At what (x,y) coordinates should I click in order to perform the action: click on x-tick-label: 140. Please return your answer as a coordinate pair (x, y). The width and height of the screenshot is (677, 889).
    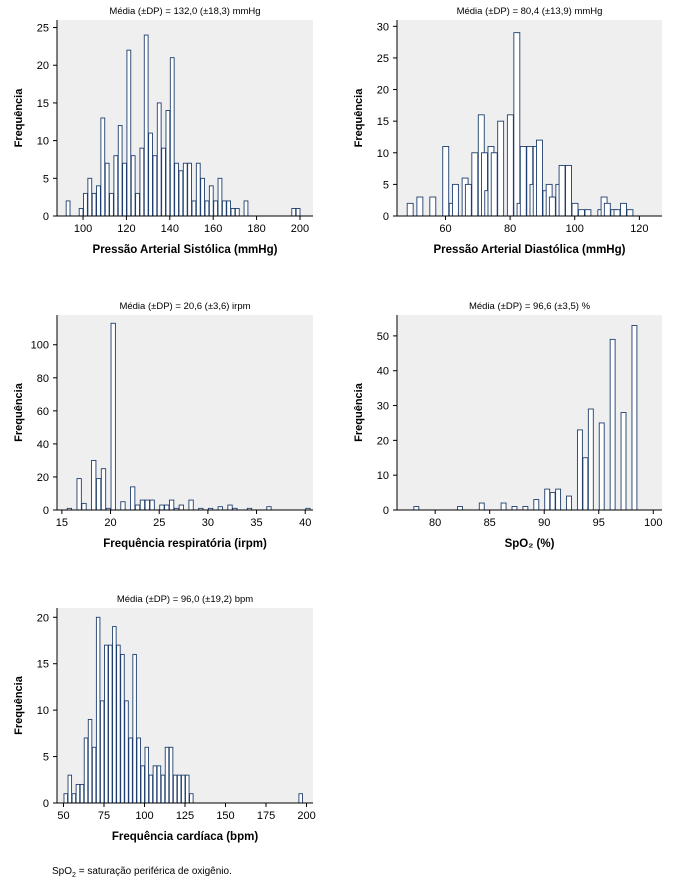
    Looking at the image, I should click on (170, 229).